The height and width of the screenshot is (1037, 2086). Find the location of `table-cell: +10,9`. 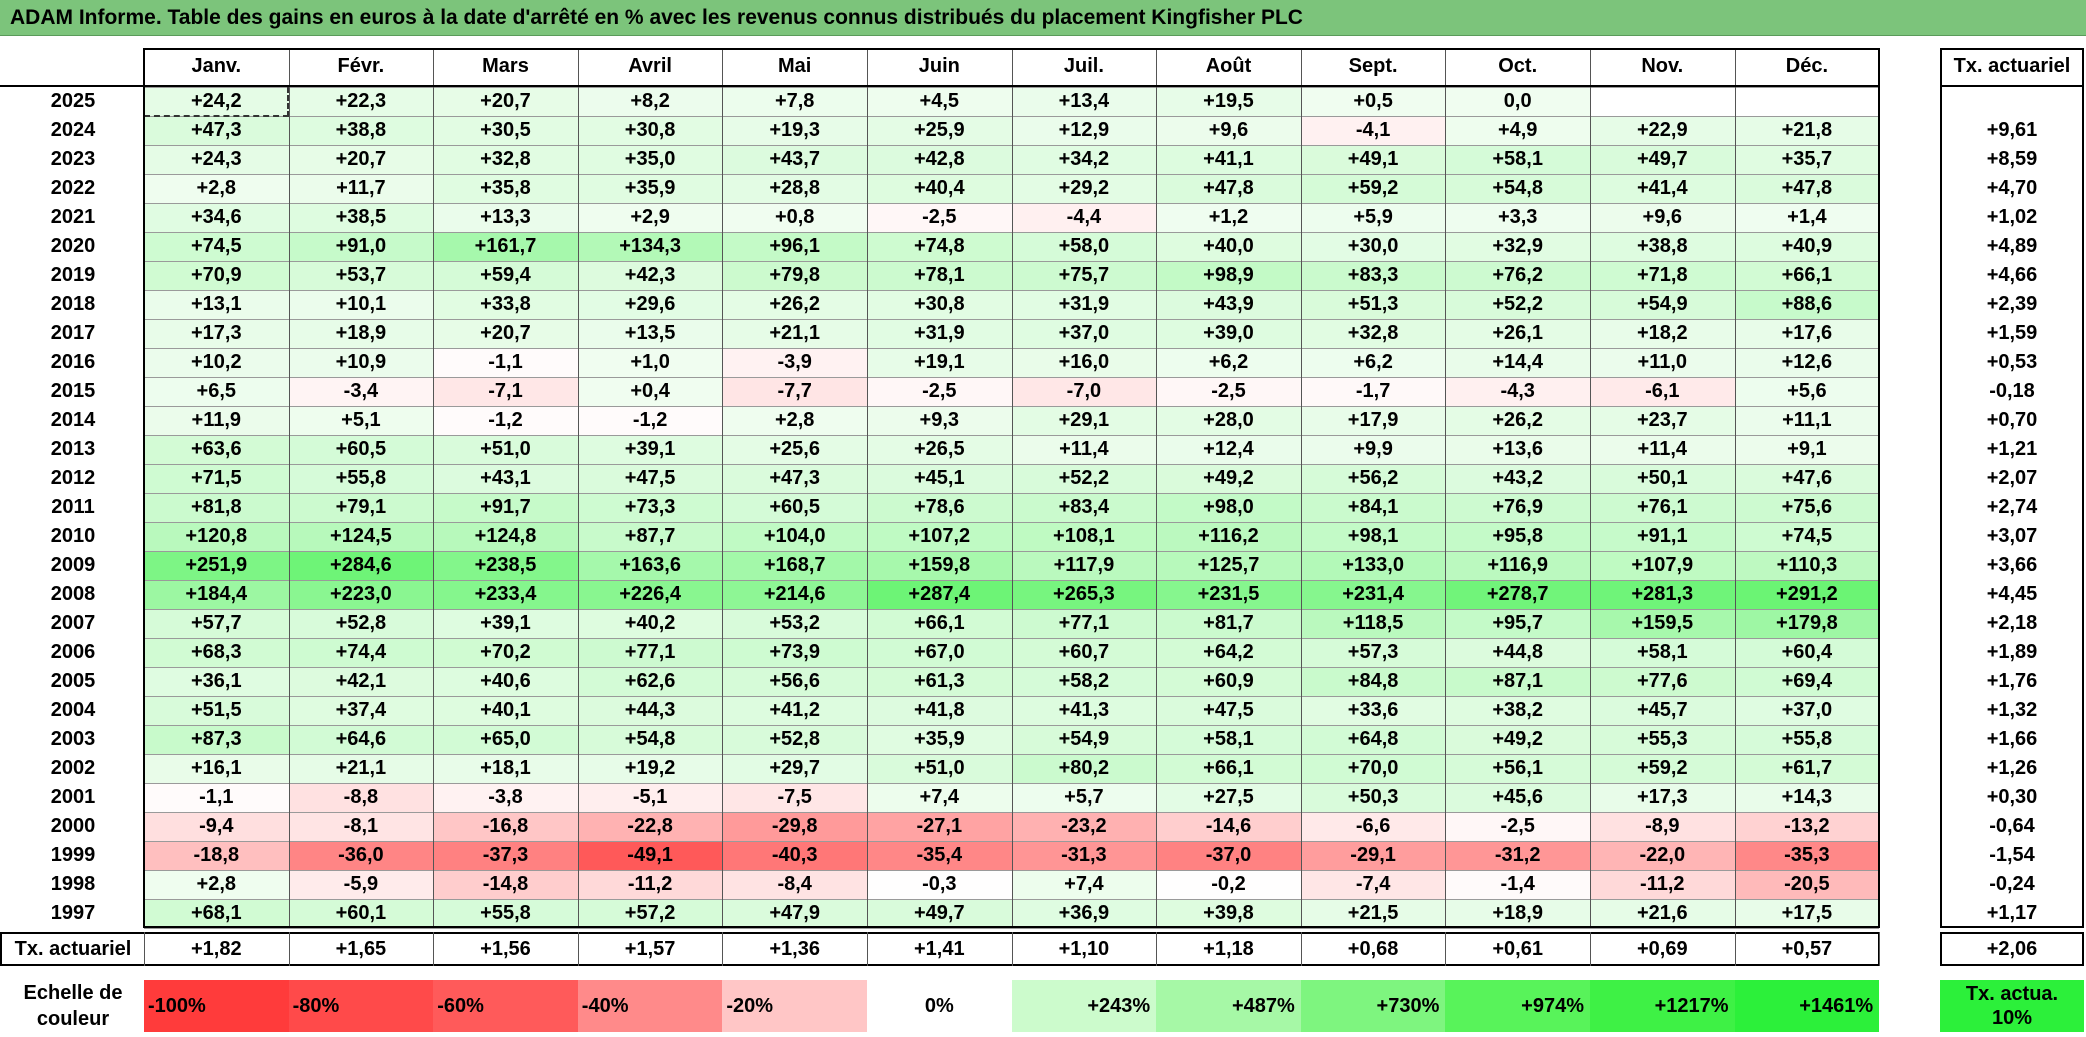

table-cell: +10,9 is located at coordinates (361, 362).